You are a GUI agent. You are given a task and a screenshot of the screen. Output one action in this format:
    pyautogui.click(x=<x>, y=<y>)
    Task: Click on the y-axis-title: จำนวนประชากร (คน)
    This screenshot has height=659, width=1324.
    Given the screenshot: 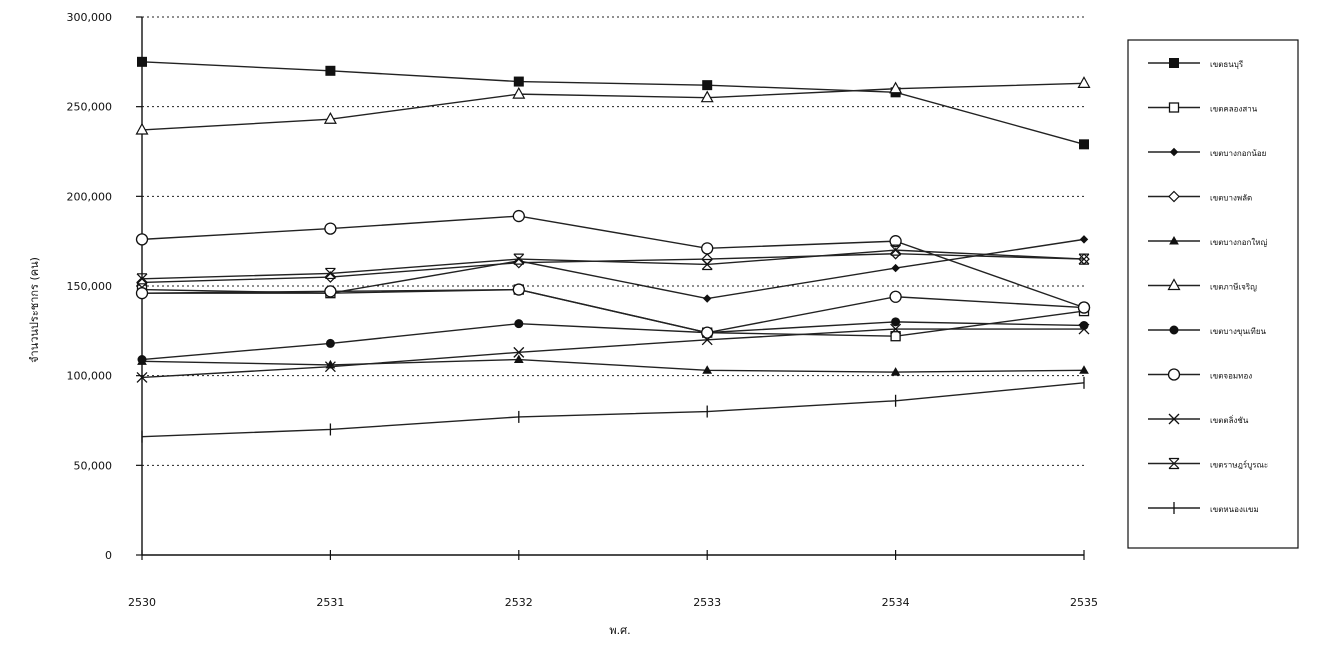 What is the action you would take?
    pyautogui.click(x=34, y=310)
    